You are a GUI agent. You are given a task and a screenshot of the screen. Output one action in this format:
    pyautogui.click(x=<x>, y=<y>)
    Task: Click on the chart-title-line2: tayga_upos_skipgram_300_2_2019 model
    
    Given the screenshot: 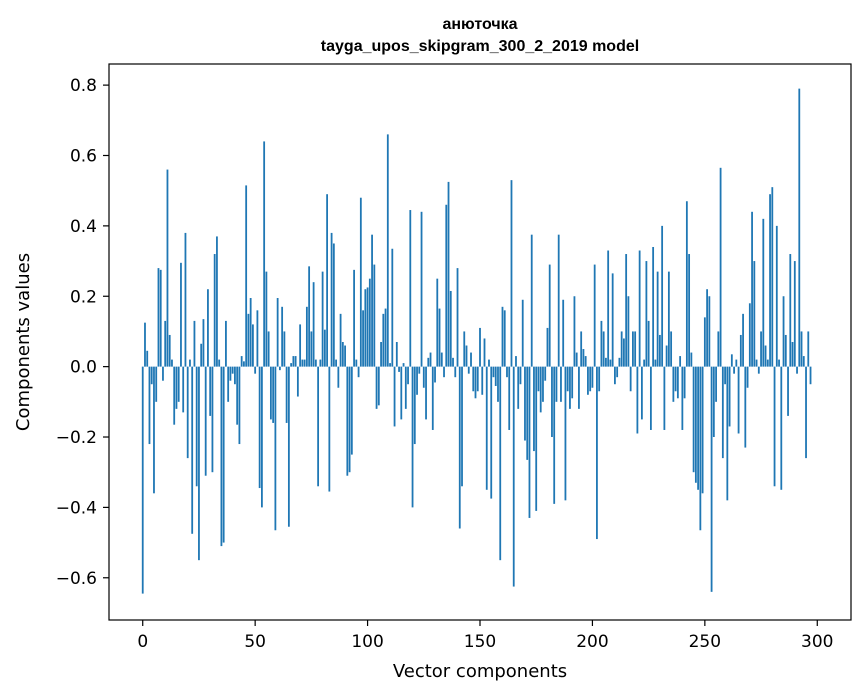 What is the action you would take?
    pyautogui.click(x=480, y=46)
    